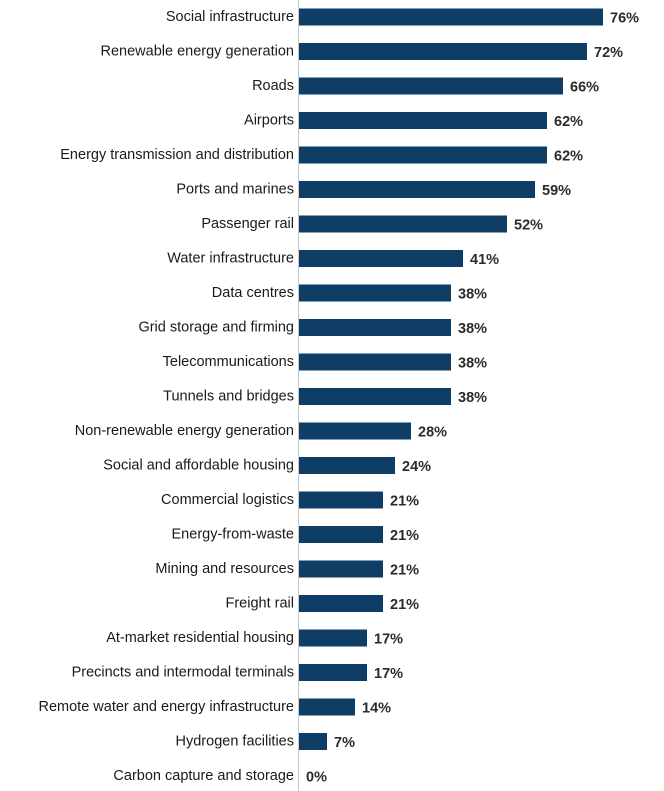 The width and height of the screenshot is (664, 791). Describe the element at coordinates (230, 259) in the screenshot. I see `category-label: Water infrastructure` at that location.